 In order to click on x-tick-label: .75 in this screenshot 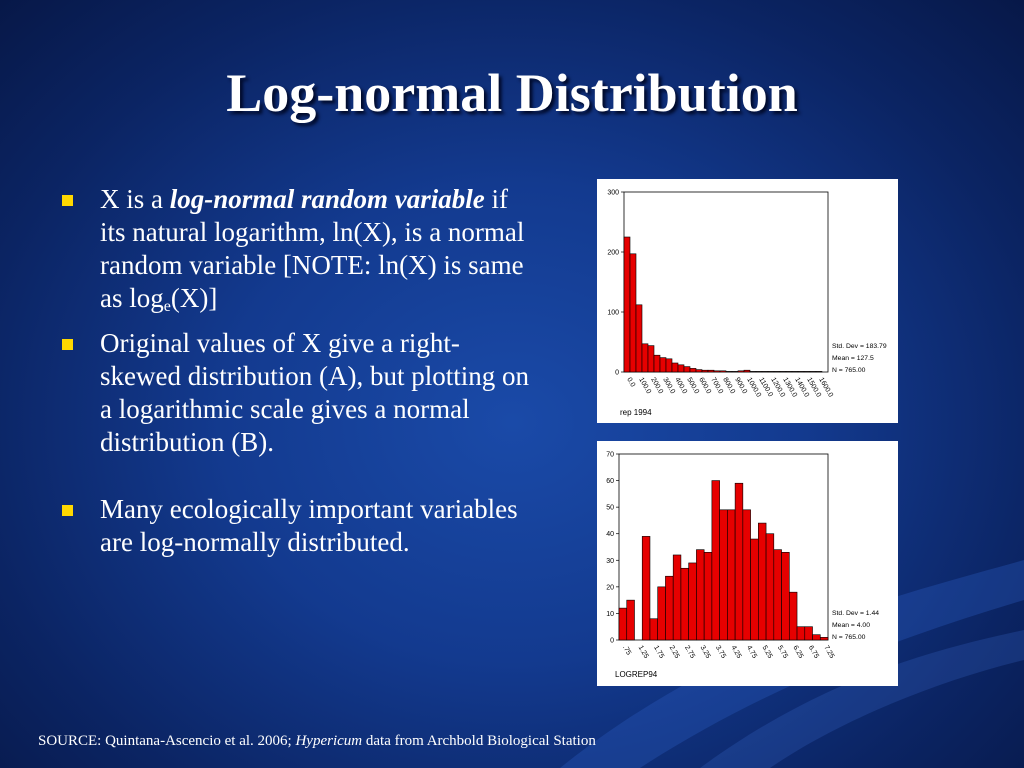, I will do `click(626, 651)`.